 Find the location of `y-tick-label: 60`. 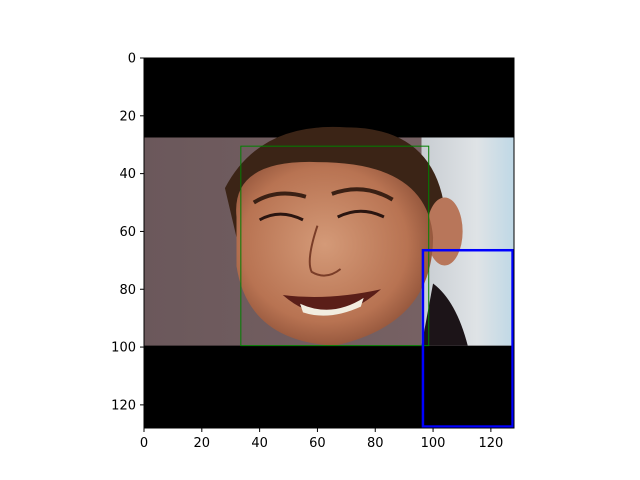

y-tick-label: 60 is located at coordinates (127, 232).